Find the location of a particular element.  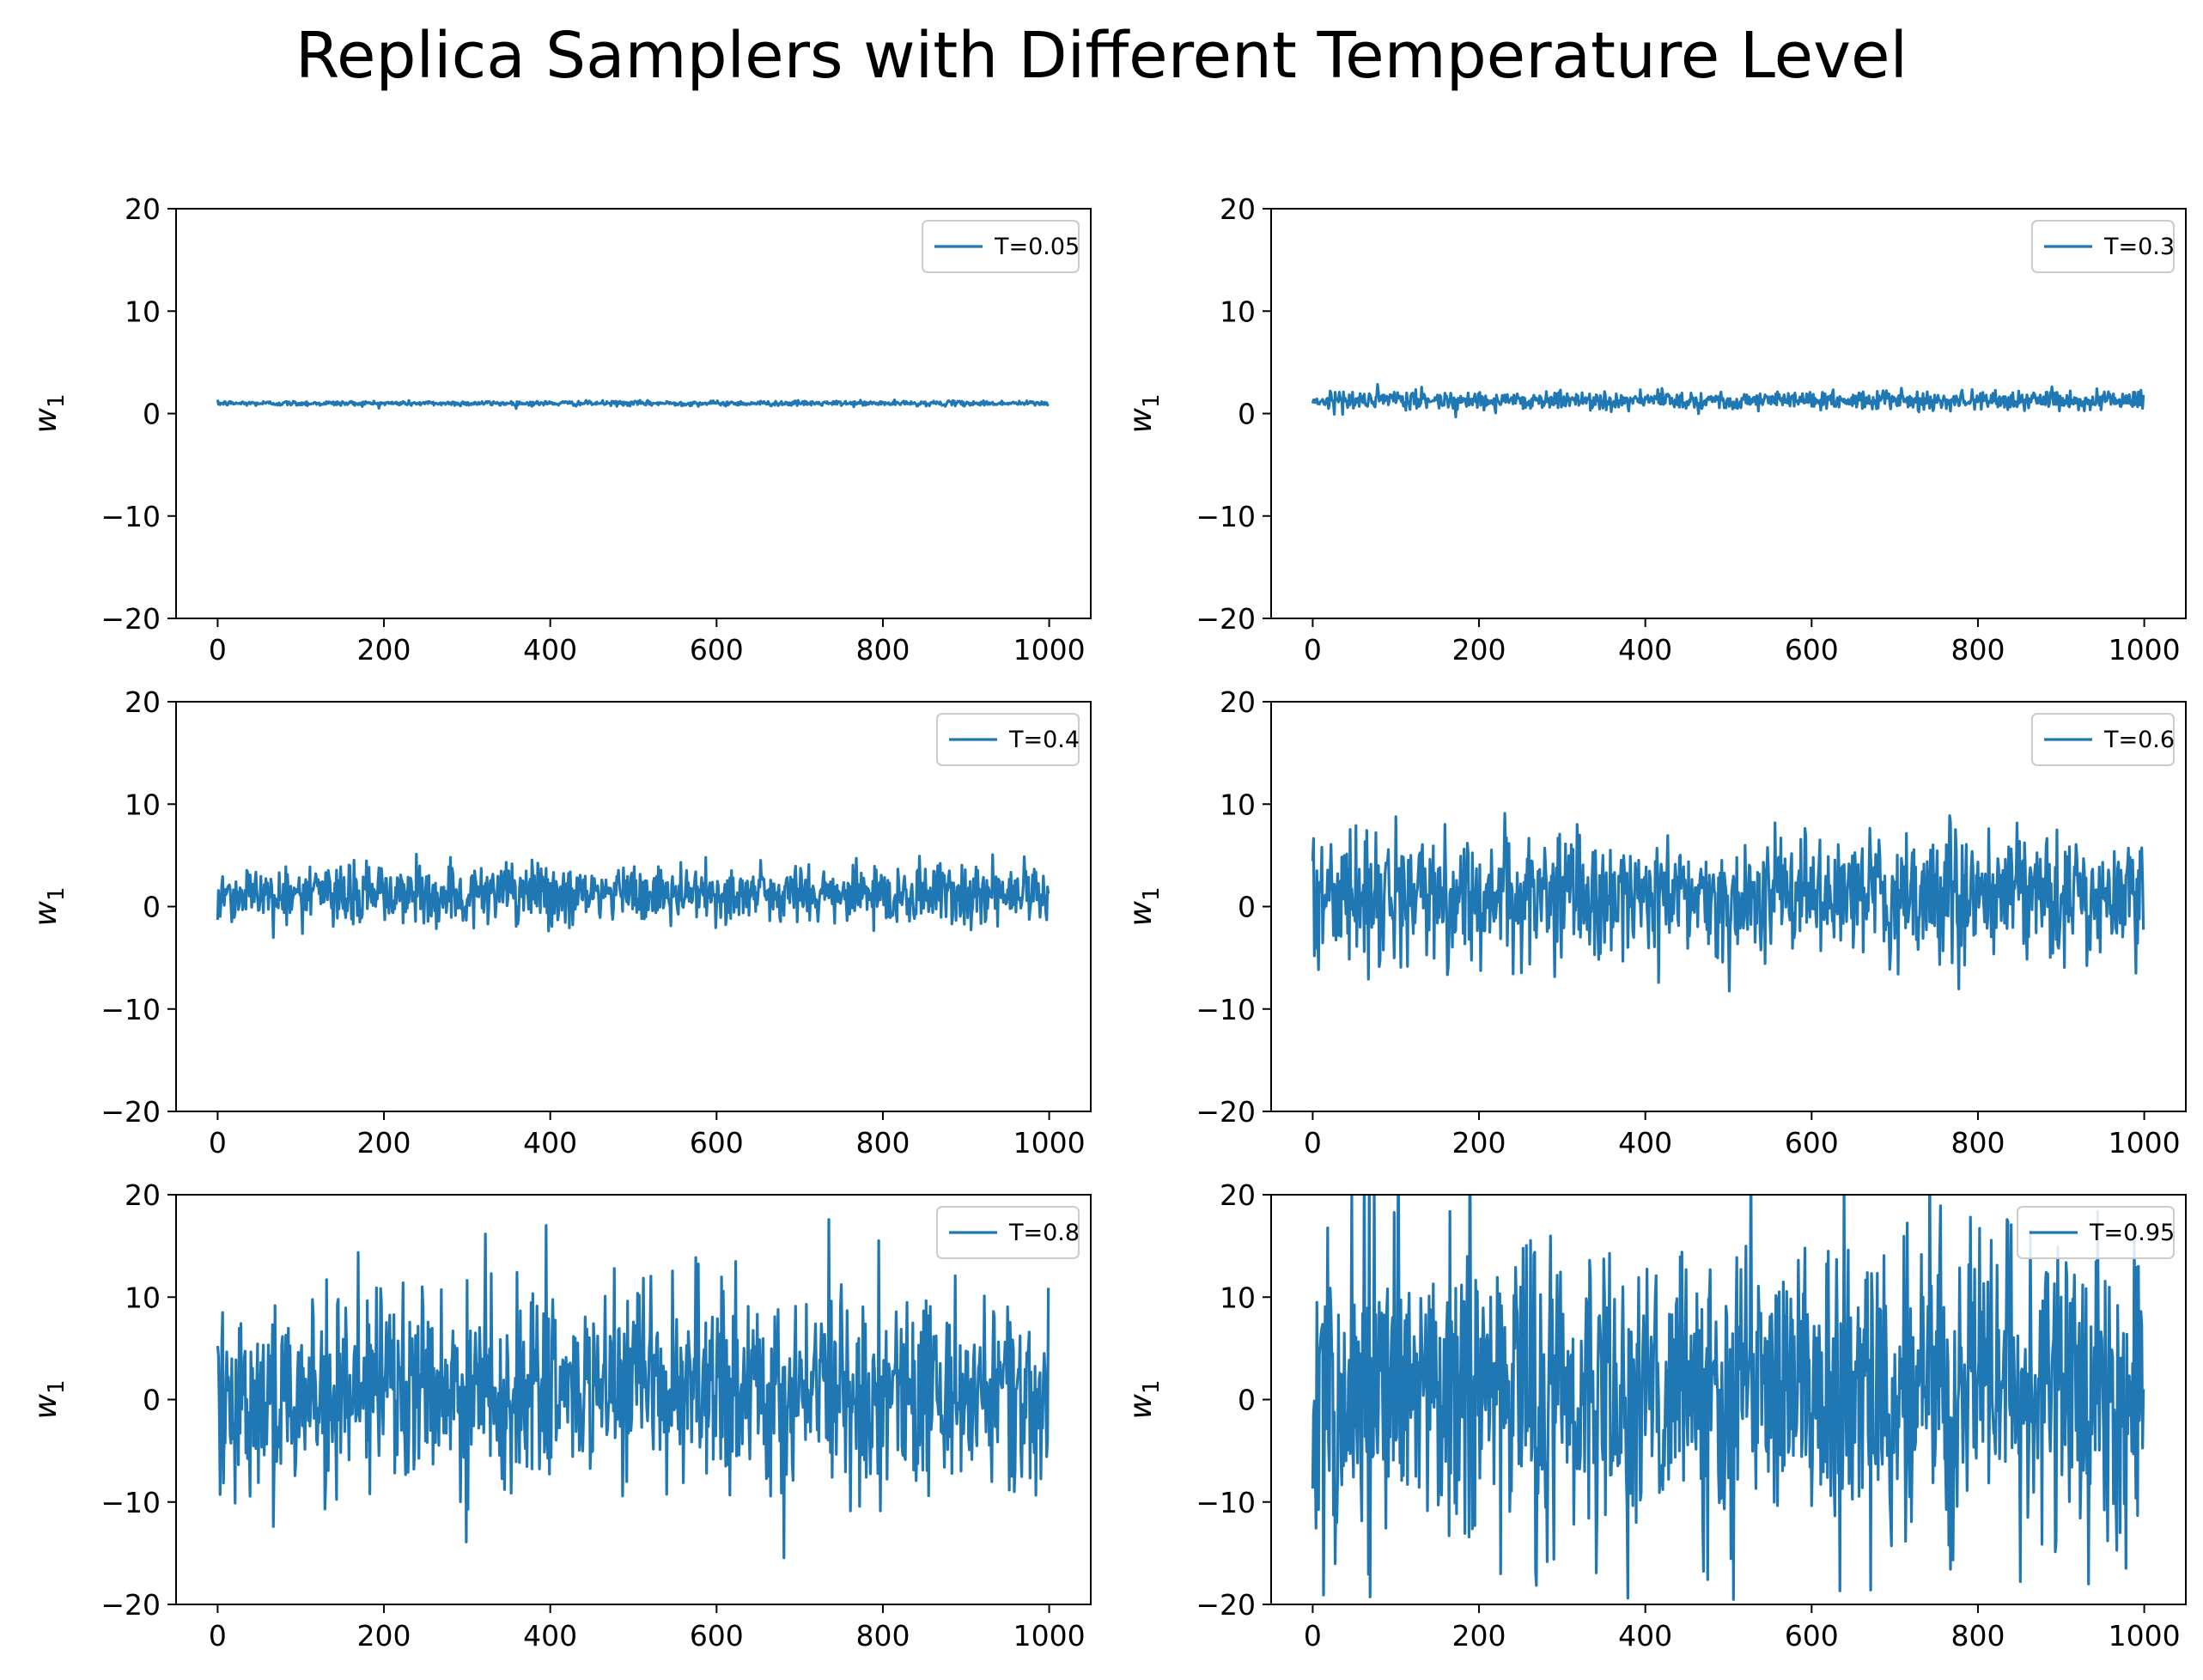

legend-label: T=0.95 is located at coordinates (2132, 1233).